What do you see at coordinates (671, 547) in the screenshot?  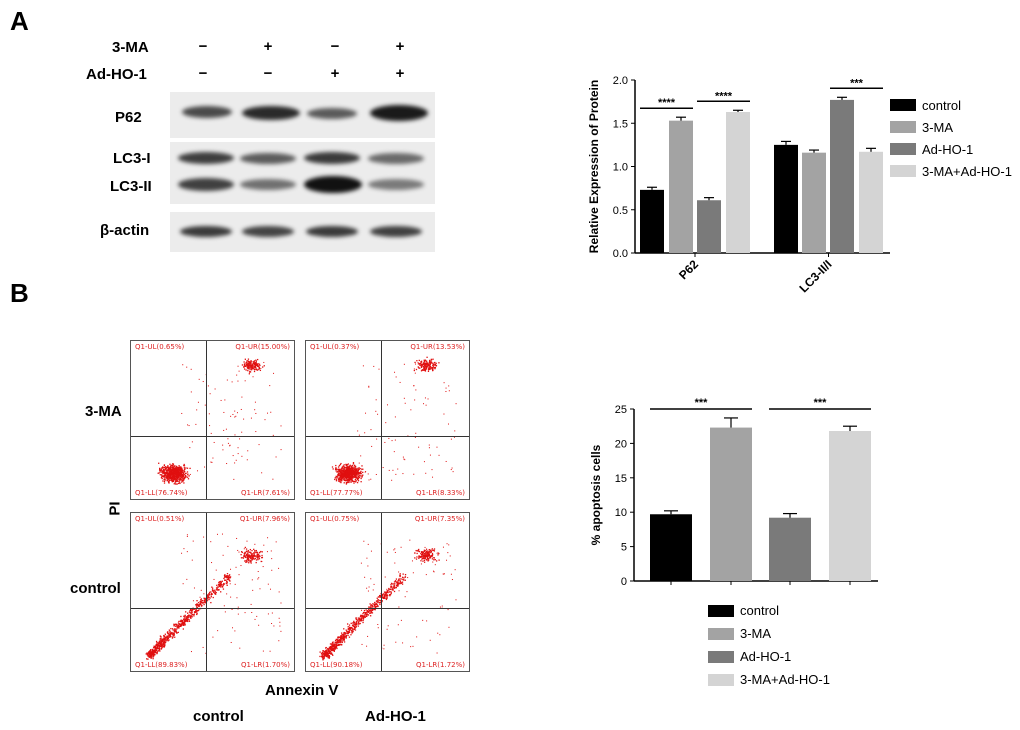 I see `chart2-bar-control` at bounding box center [671, 547].